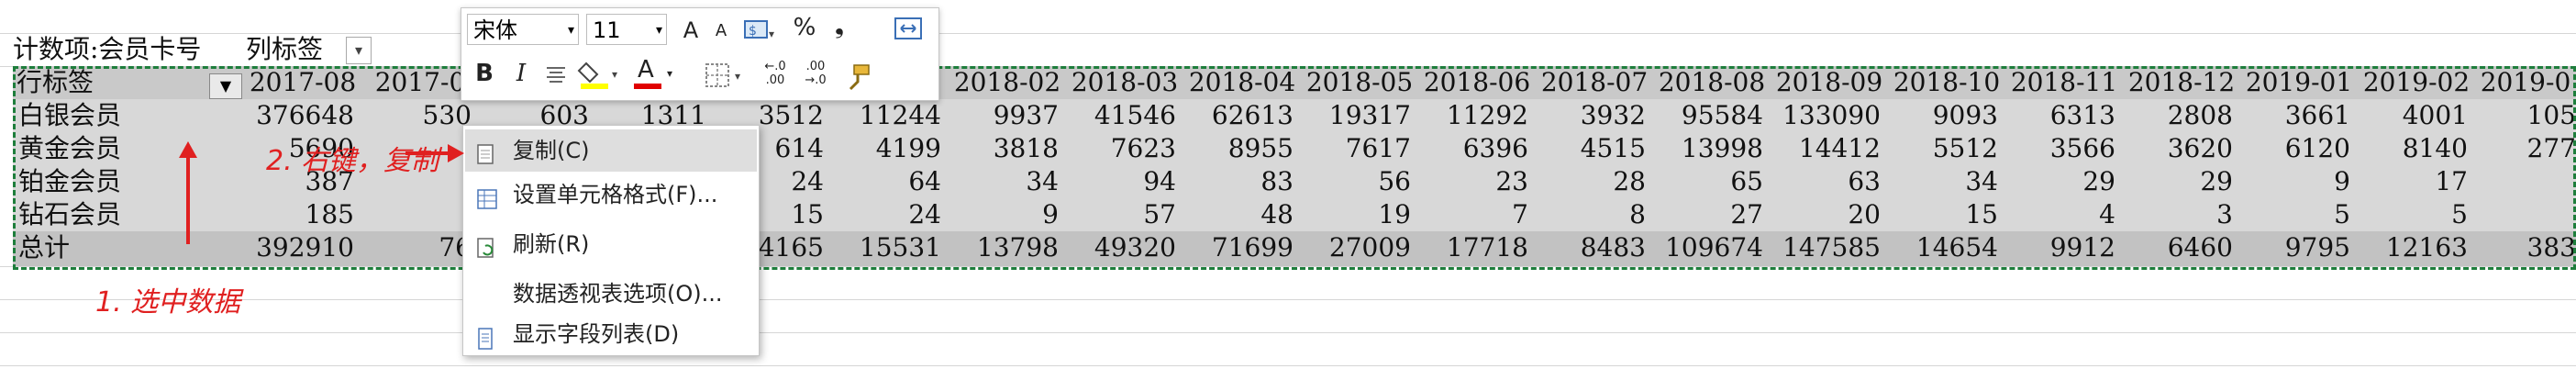  I want to click on row-label: 黄金会员, so click(70, 148).